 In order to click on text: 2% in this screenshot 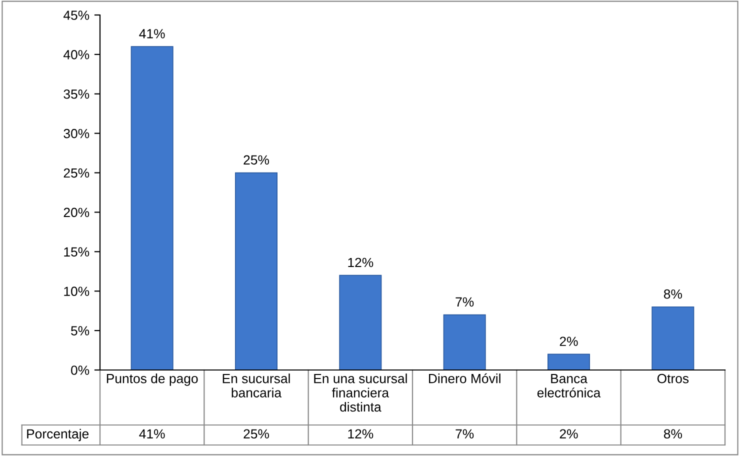, I will do `click(569, 341)`.